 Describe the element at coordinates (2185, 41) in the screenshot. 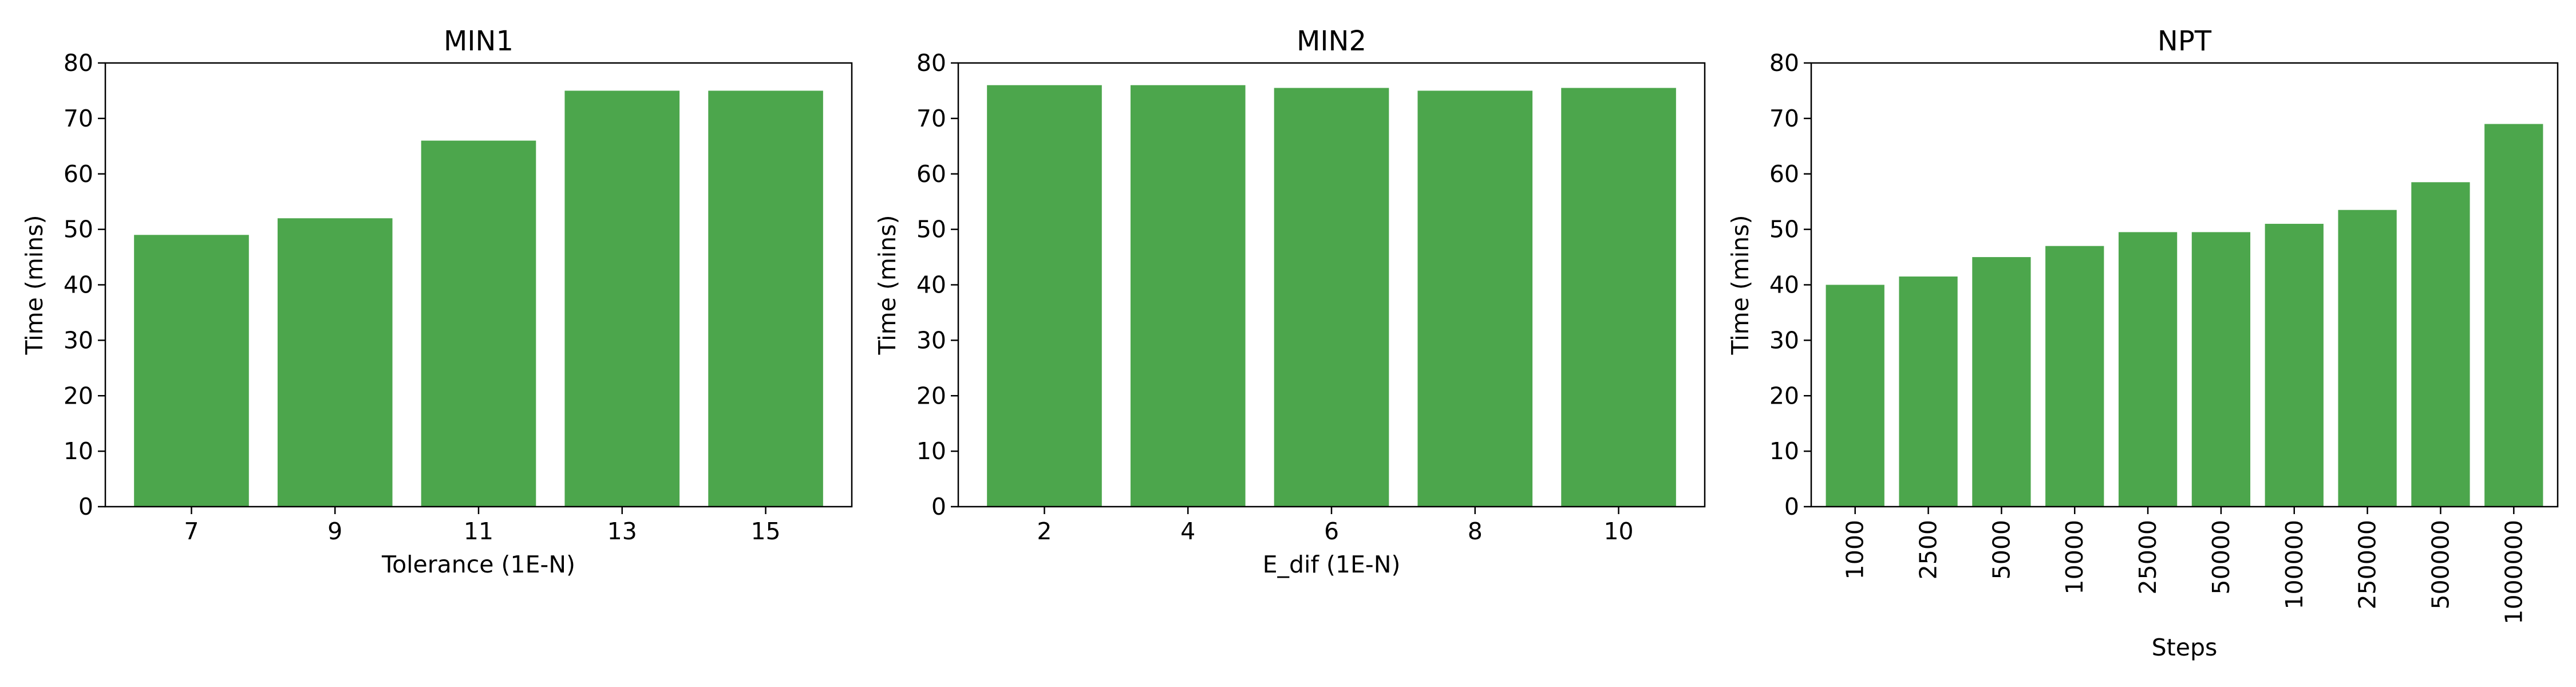

I see `chart-title: NPT` at that location.